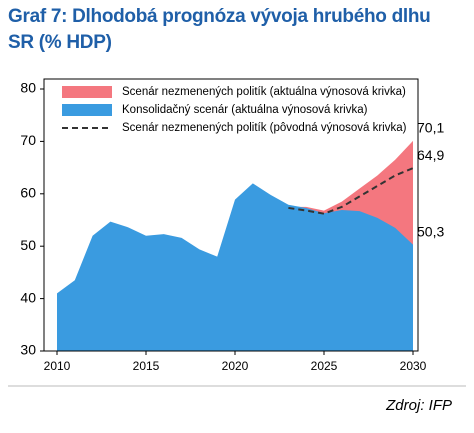  I want to click on source: Zdroj: IFP, so click(418, 405).